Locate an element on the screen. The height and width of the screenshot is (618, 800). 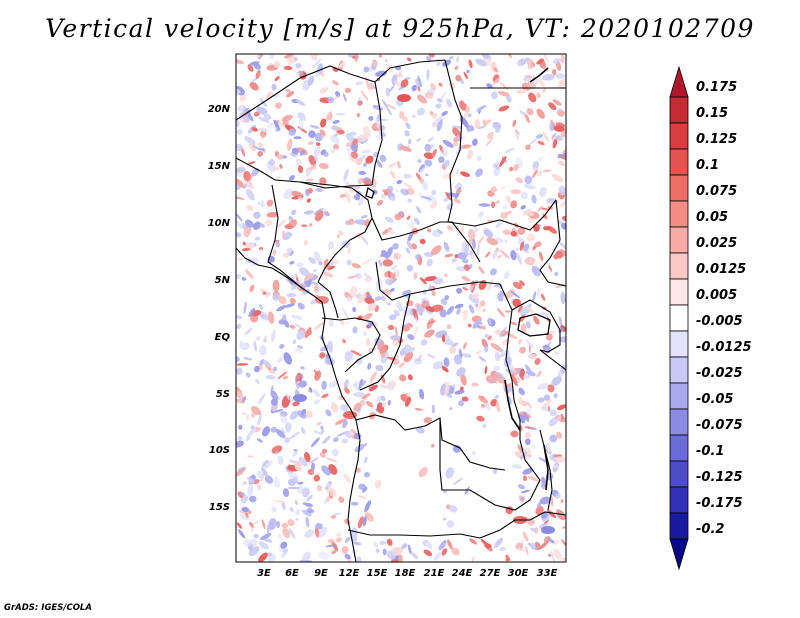
colorbar-label: -0.2 is located at coordinates (710, 529).